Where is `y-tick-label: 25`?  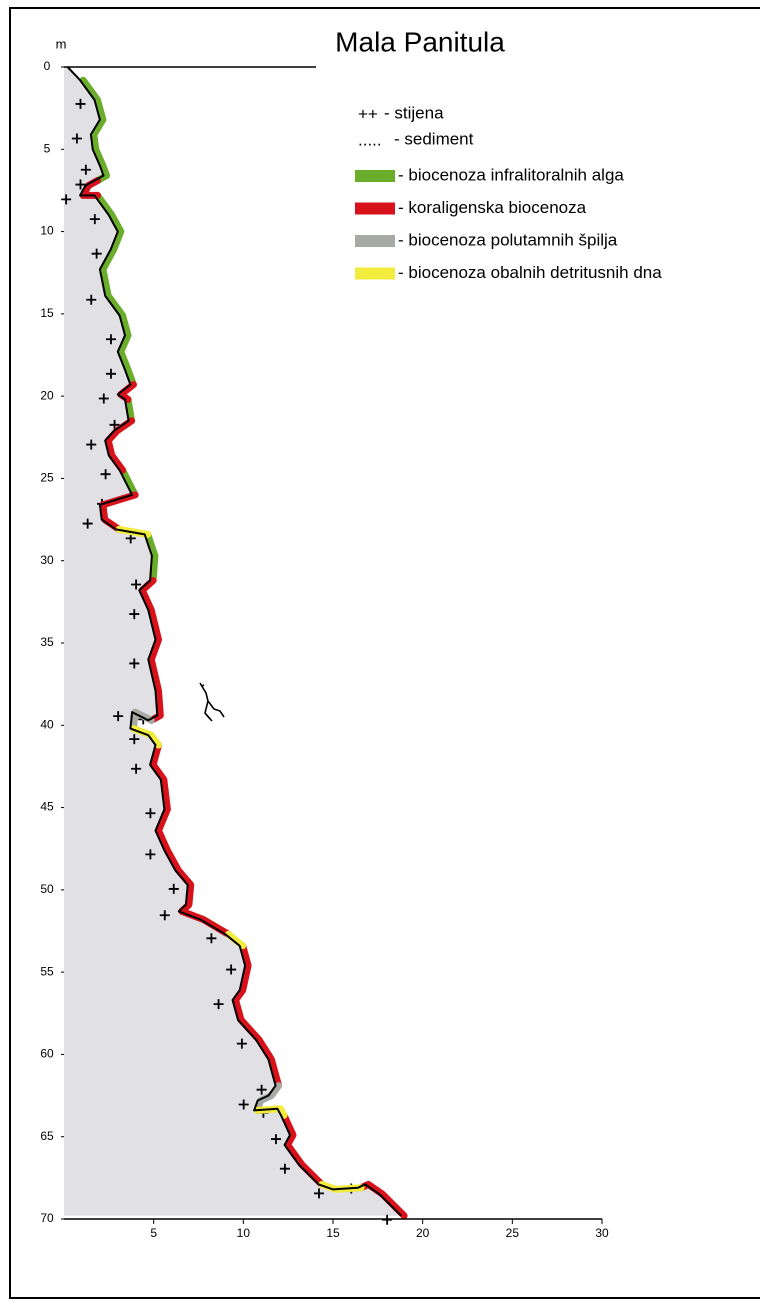
y-tick-label: 25 is located at coordinates (47, 478).